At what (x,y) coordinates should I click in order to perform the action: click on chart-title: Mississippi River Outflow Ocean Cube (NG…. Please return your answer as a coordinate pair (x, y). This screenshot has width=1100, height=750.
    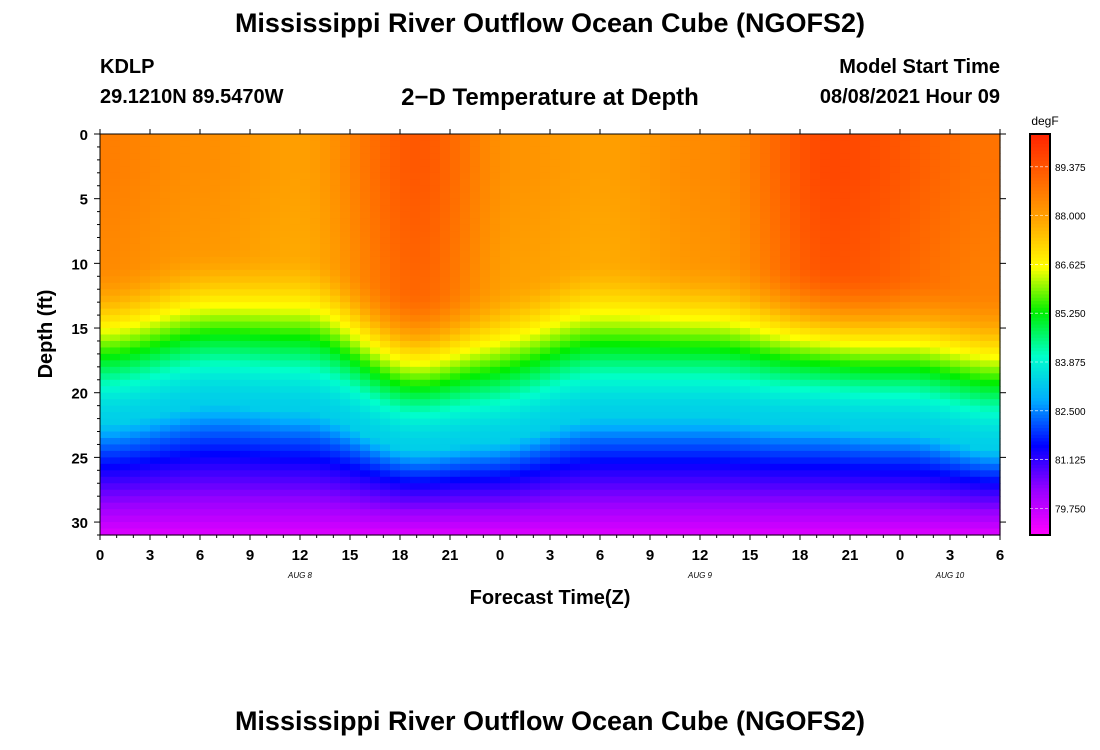
    Looking at the image, I should click on (550, 23).